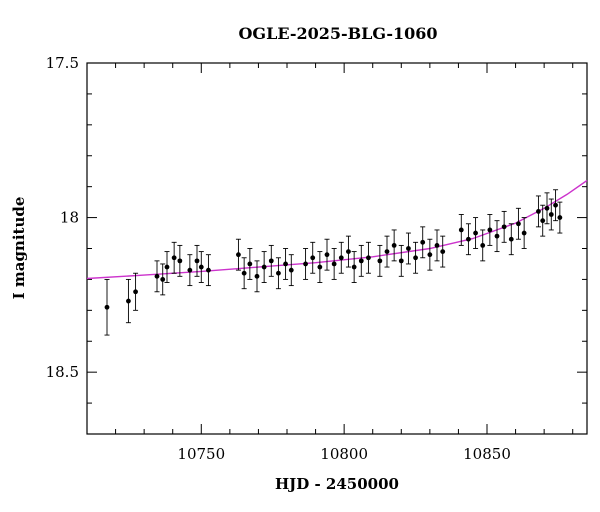  Describe the element at coordinates (344, 454) in the screenshot. I see `x-tick-label: 10800` at that location.